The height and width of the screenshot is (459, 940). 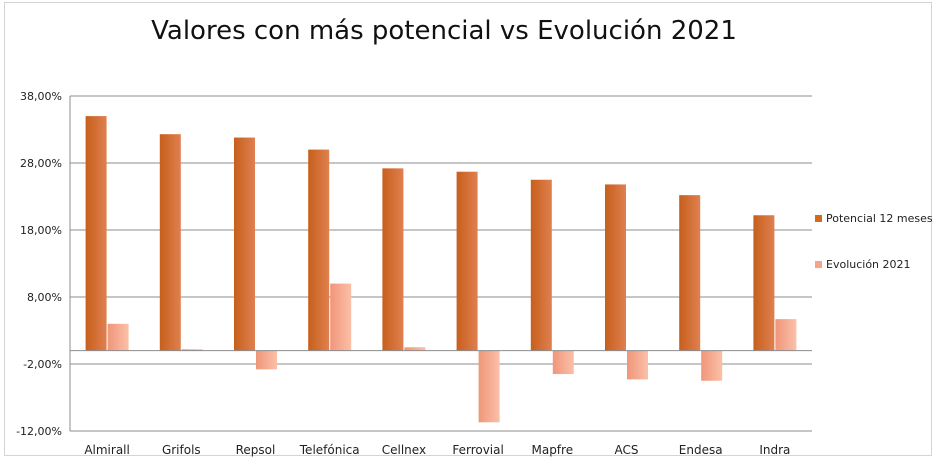 What do you see at coordinates (627, 450) in the screenshot?
I see `x-tick-label: ACS` at bounding box center [627, 450].